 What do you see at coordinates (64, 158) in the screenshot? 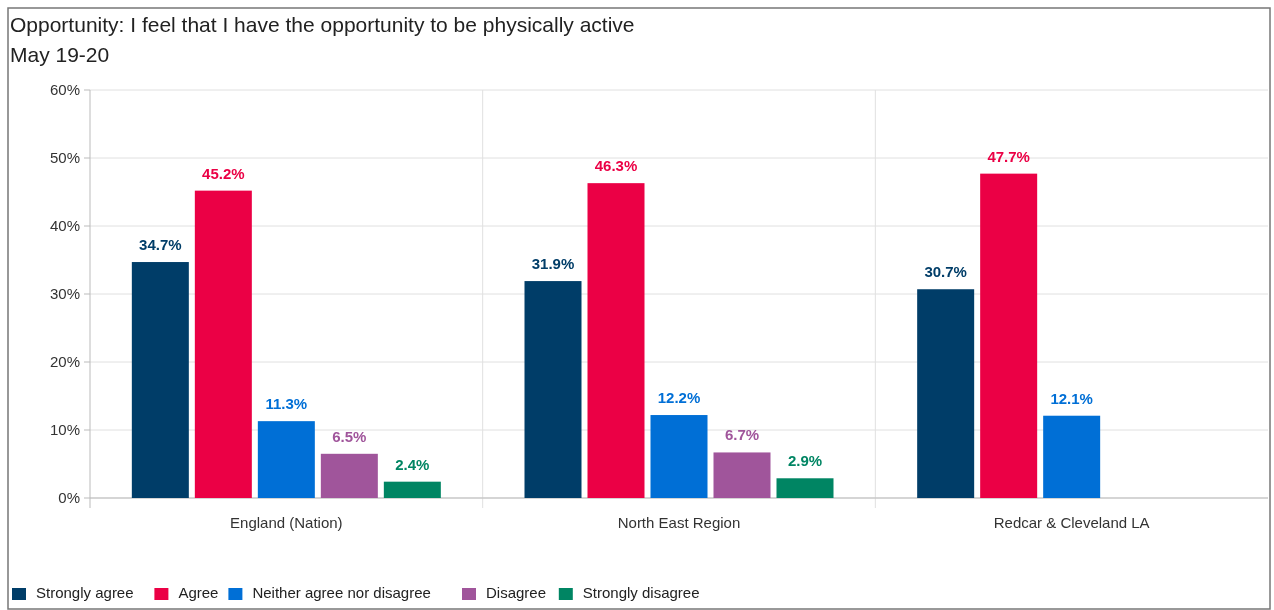
I see `y-tick-label: 50%` at bounding box center [64, 158].